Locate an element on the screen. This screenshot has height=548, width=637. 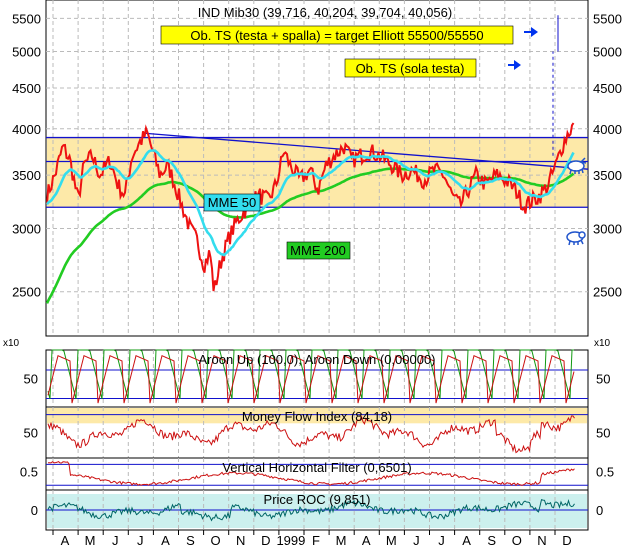
indicator-title: Aroon Up (100,0), Aroon Down (0,00000) is located at coordinates (316, 359).